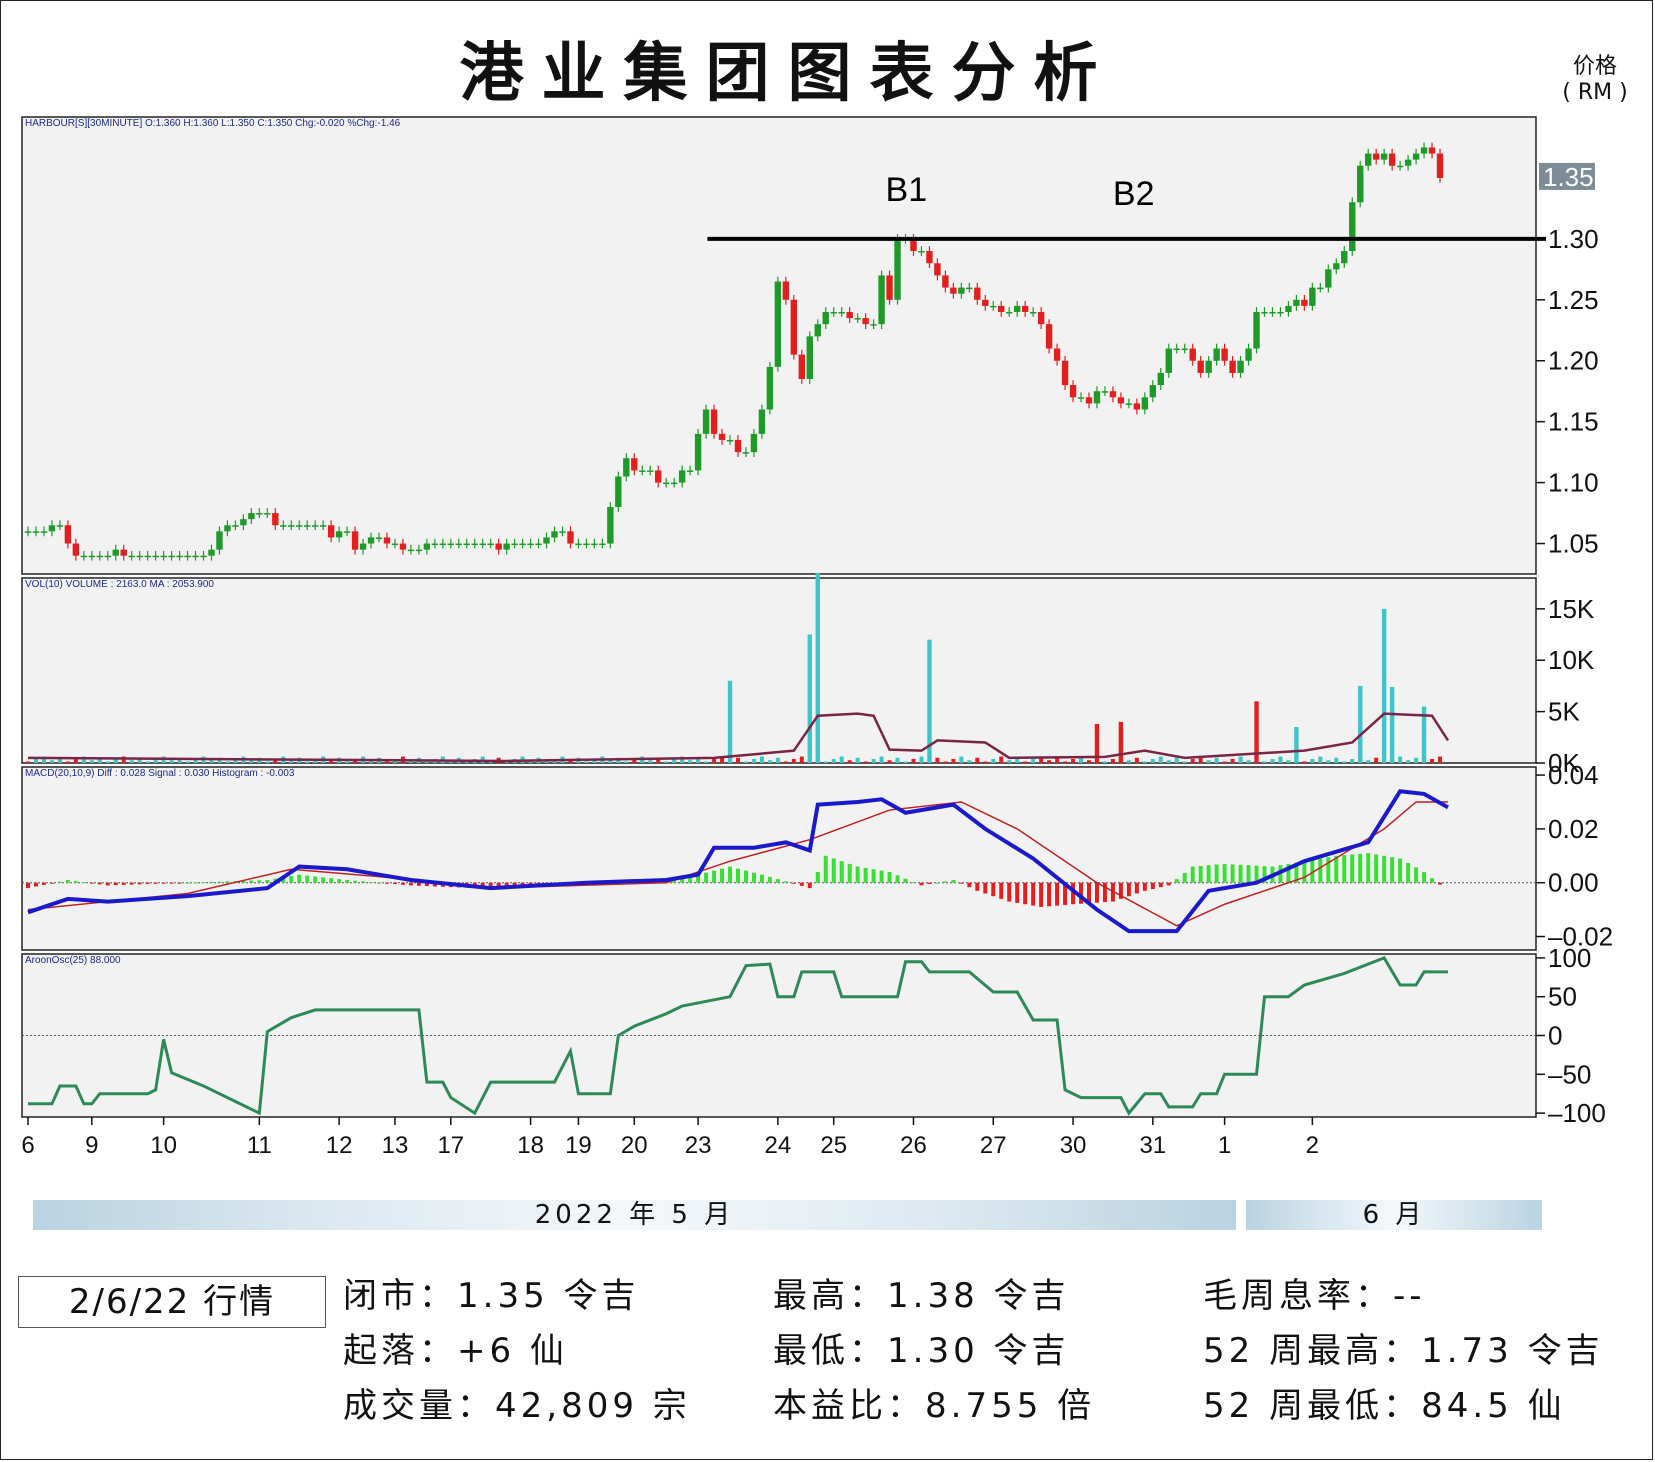  What do you see at coordinates (455, 1351) in the screenshot?
I see `change-stat: 起落：+6 仙` at bounding box center [455, 1351].